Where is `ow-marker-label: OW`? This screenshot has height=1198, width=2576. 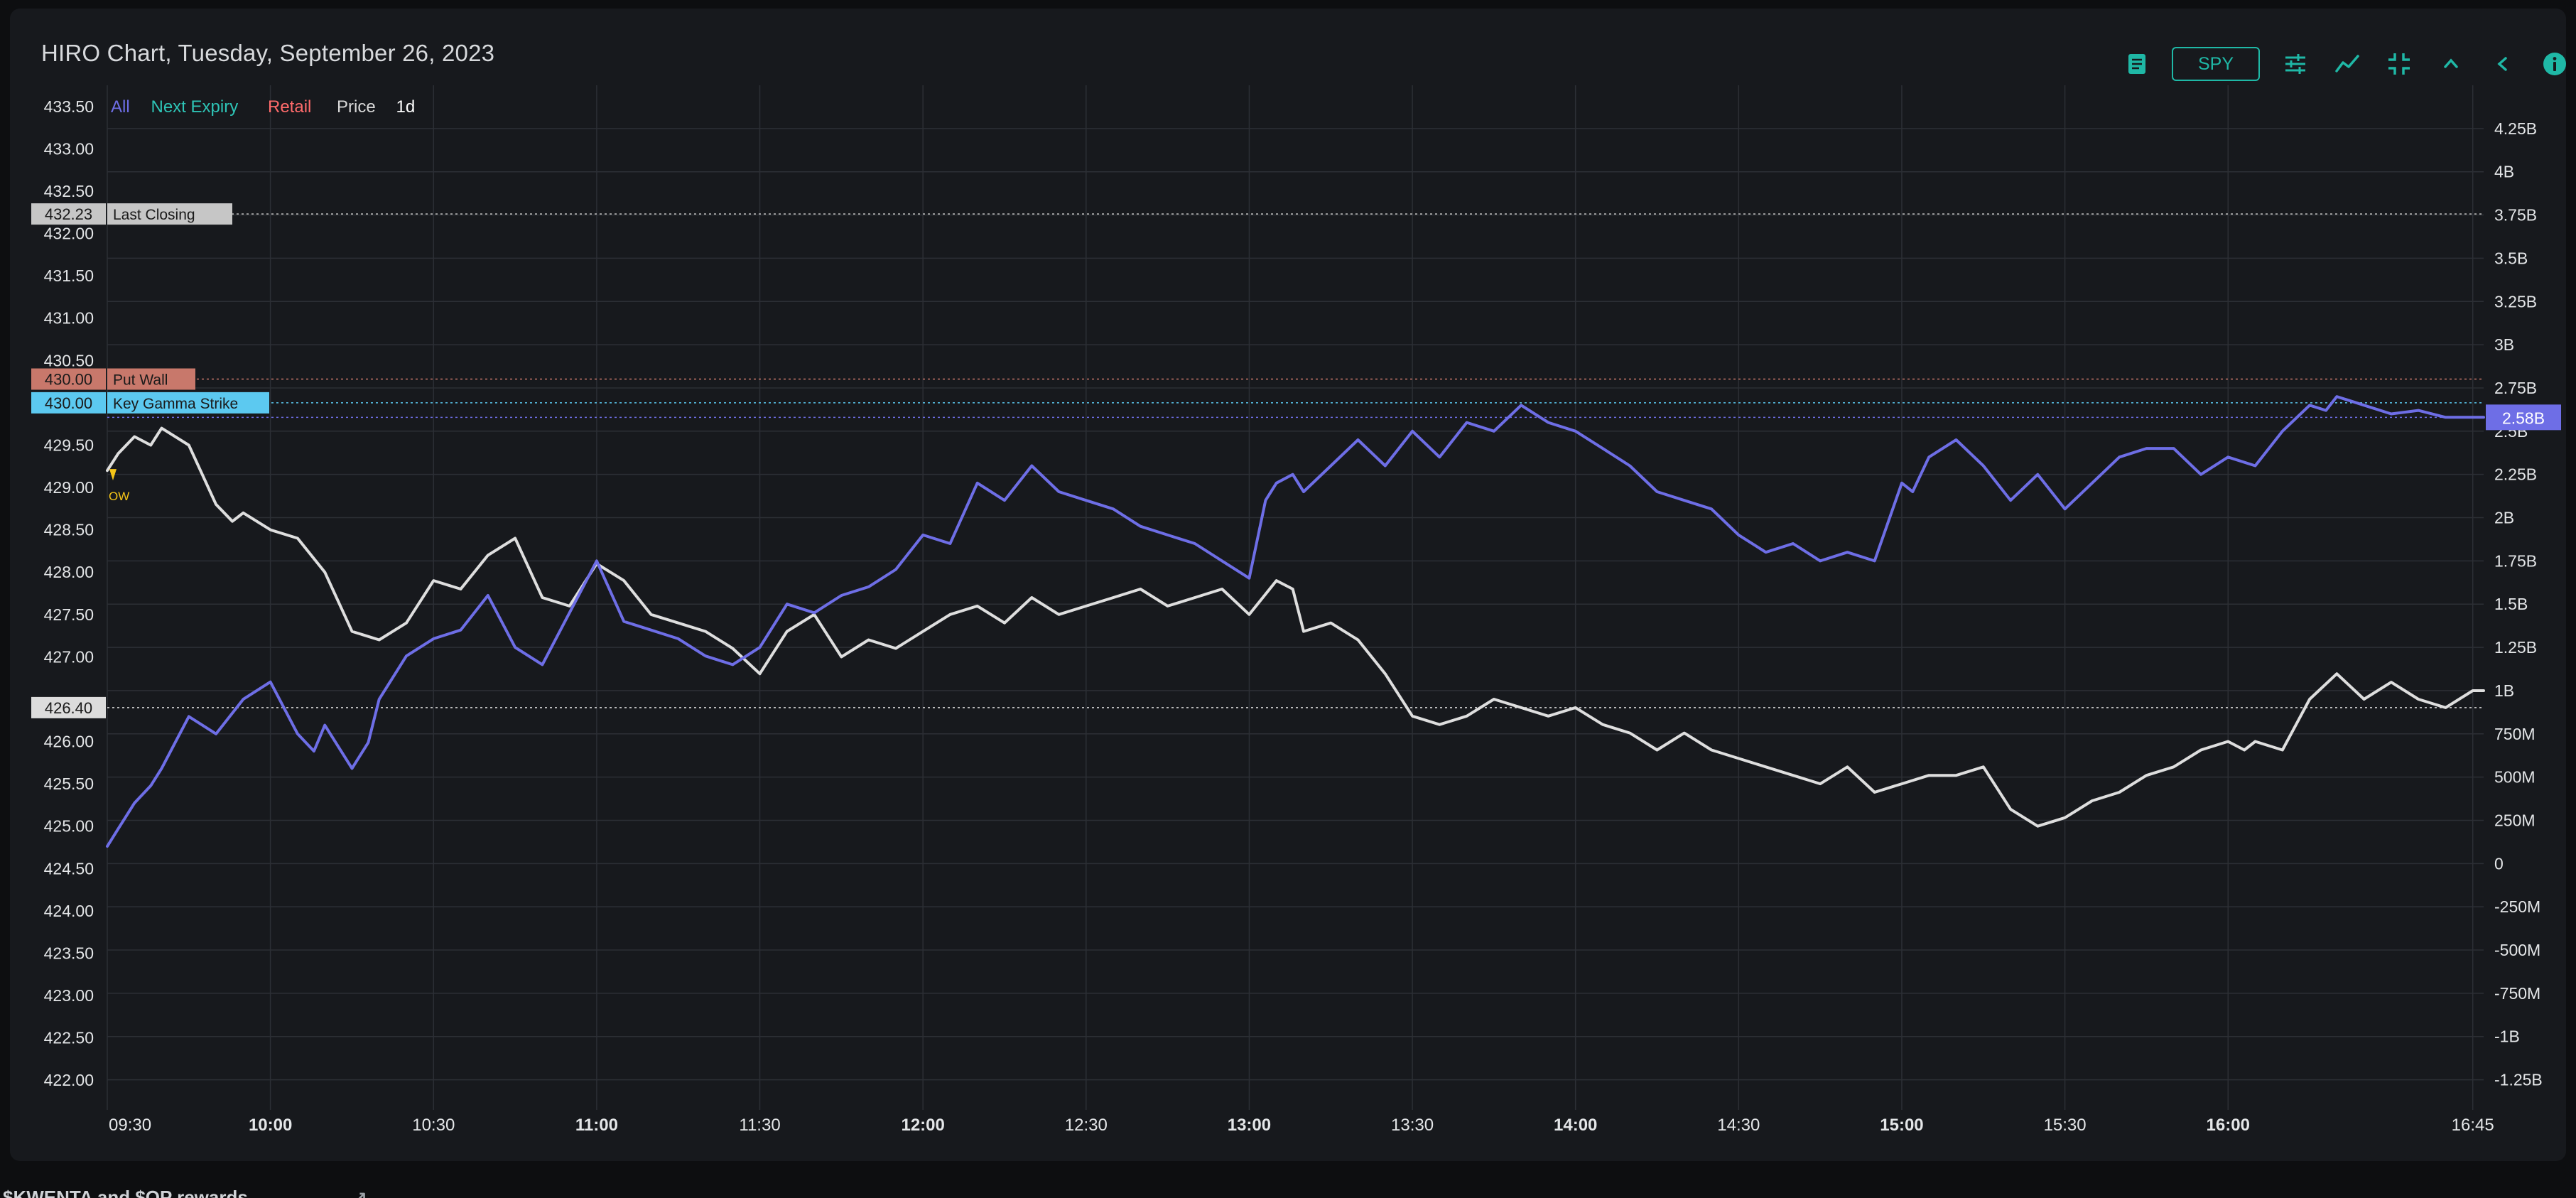
ow-marker-label: OW is located at coordinates (119, 496).